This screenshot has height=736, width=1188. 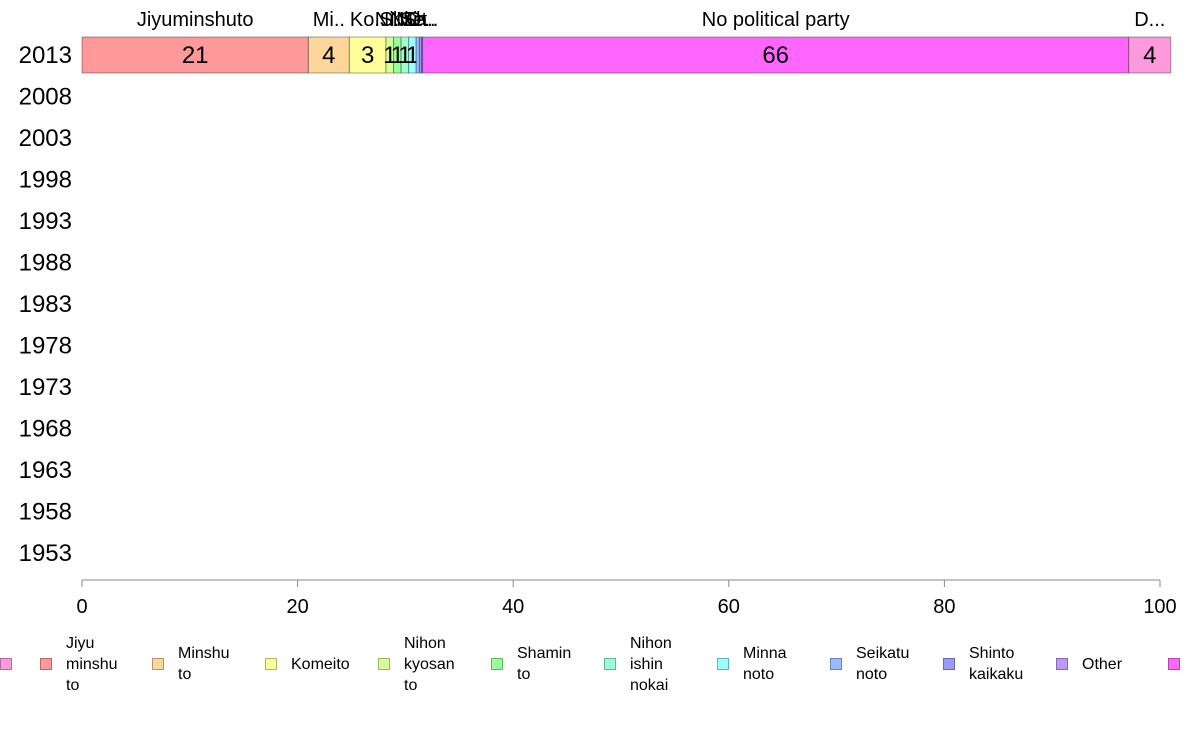 I want to click on category-label: 1953, so click(x=45, y=553).